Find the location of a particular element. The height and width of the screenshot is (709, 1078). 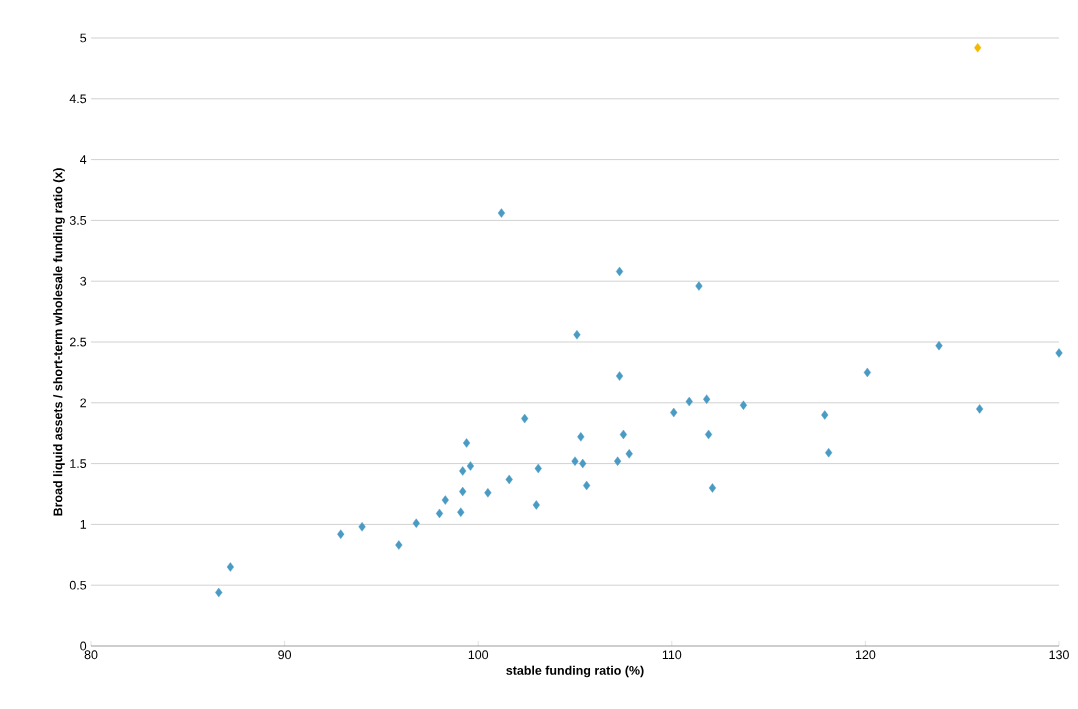

y-tick-label: 4 is located at coordinates (83, 159).